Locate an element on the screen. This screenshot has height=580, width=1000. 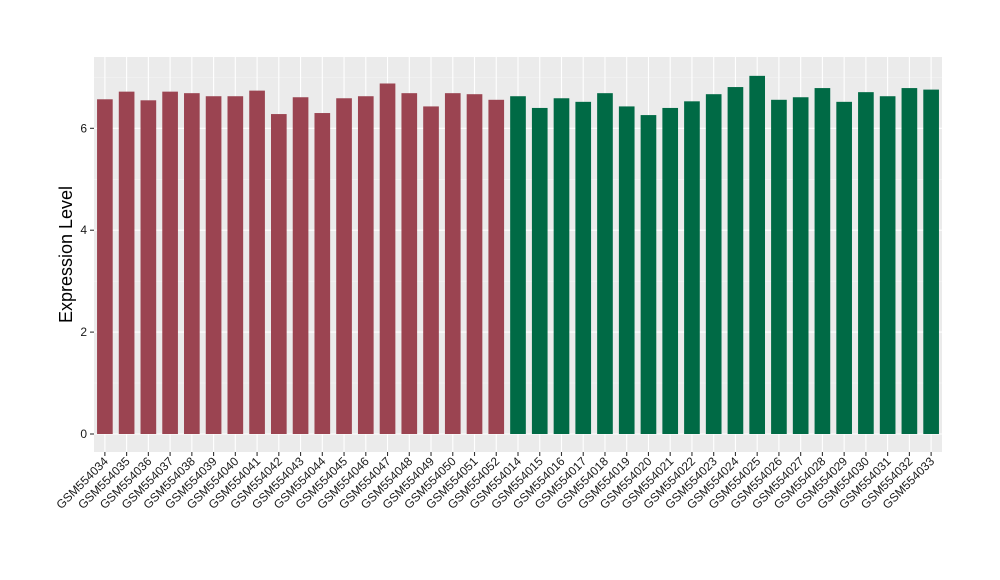
bar-GSM554037 is located at coordinates (170, 262).